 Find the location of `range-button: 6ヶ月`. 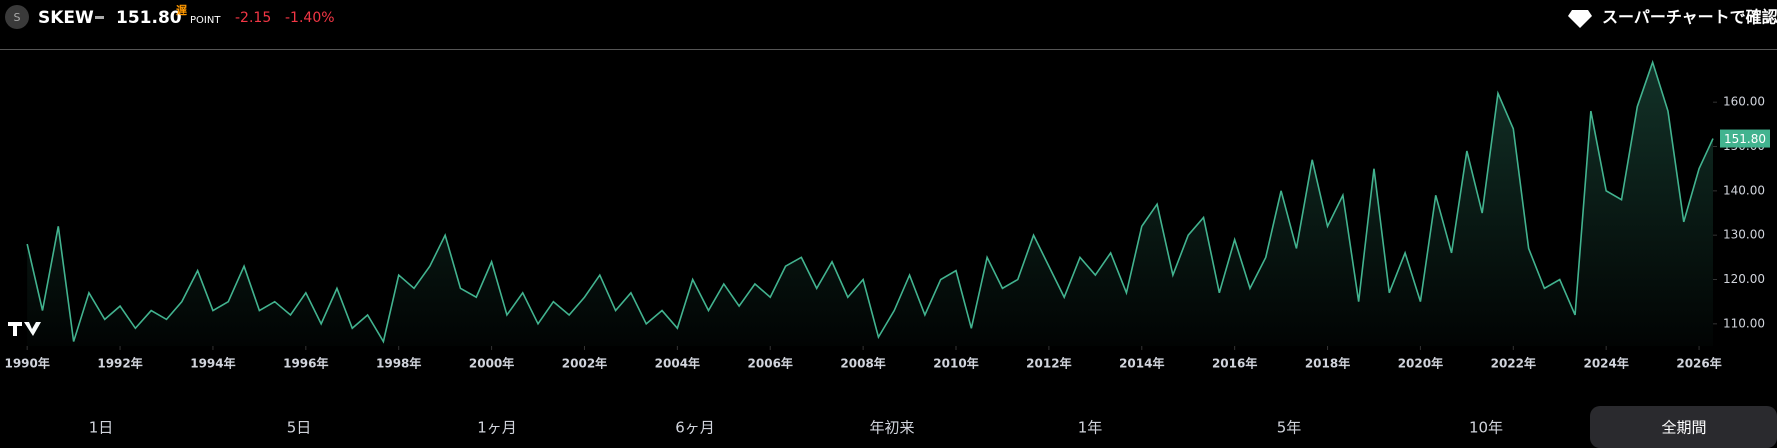

range-button: 6ヶ月 is located at coordinates (695, 428).